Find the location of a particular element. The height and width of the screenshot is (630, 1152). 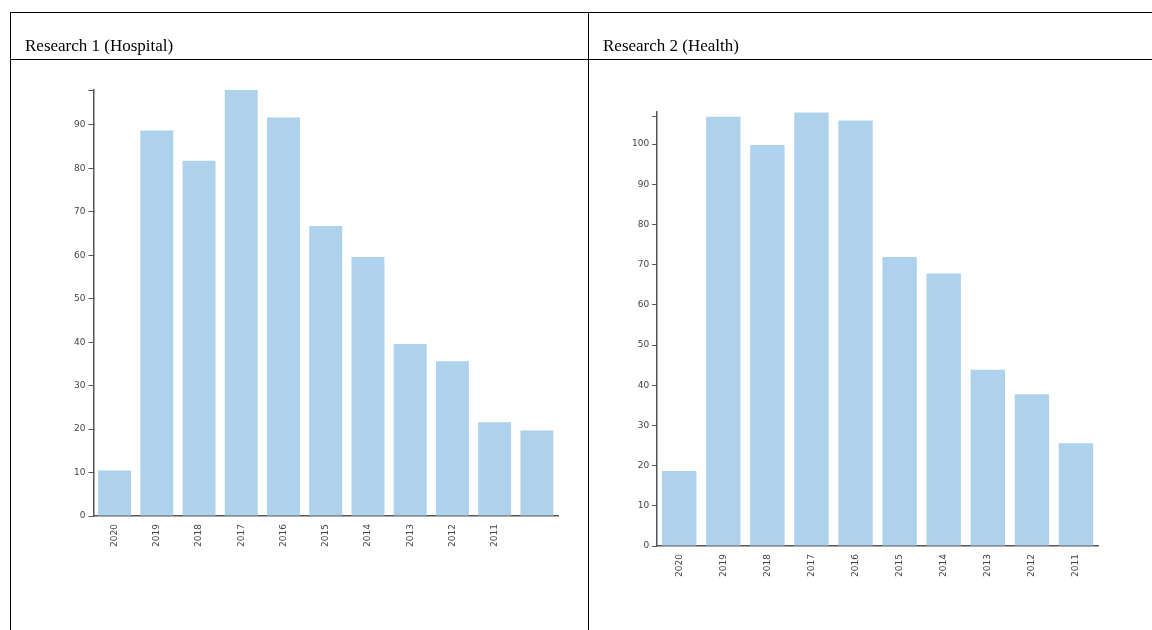

chart-title: Research 2 (Health) is located at coordinates (870, 36).